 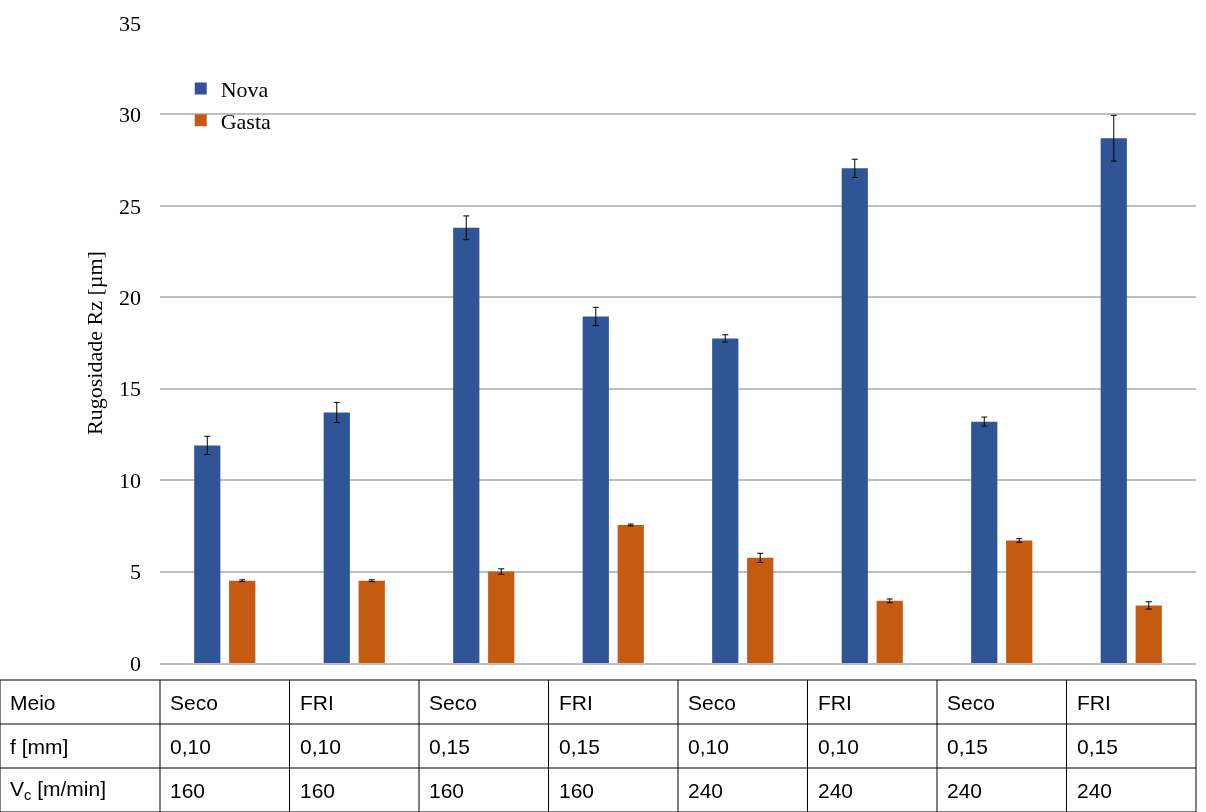 What do you see at coordinates (838, 746) in the screenshot?
I see `x-tick-label: FRI 0,10 240` at bounding box center [838, 746].